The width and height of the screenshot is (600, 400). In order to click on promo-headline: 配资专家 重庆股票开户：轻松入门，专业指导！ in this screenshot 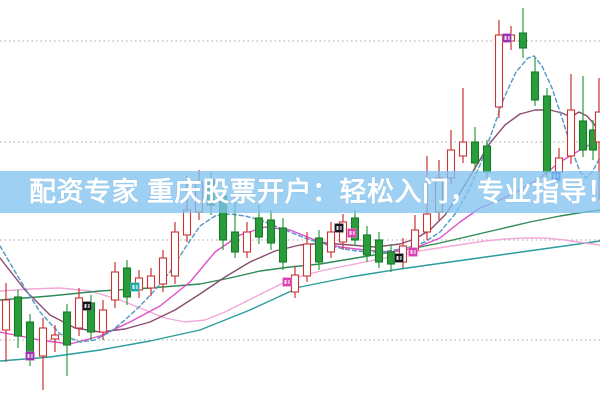, I will do `click(314, 192)`.